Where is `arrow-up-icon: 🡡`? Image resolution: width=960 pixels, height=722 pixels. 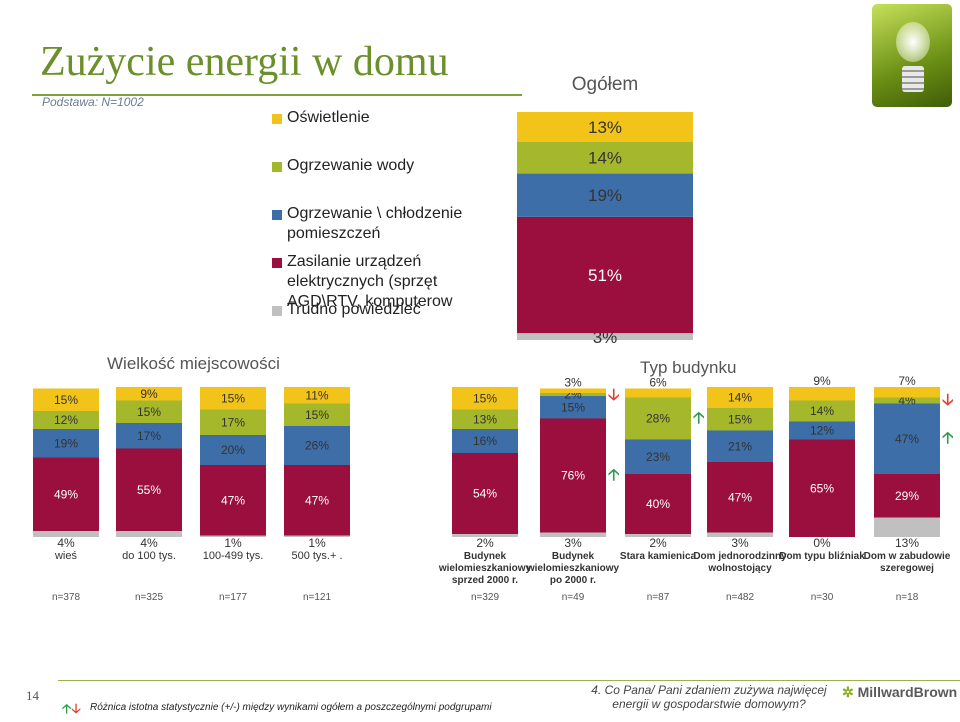
arrow-up-icon: 🡡 is located at coordinates (67, 708).